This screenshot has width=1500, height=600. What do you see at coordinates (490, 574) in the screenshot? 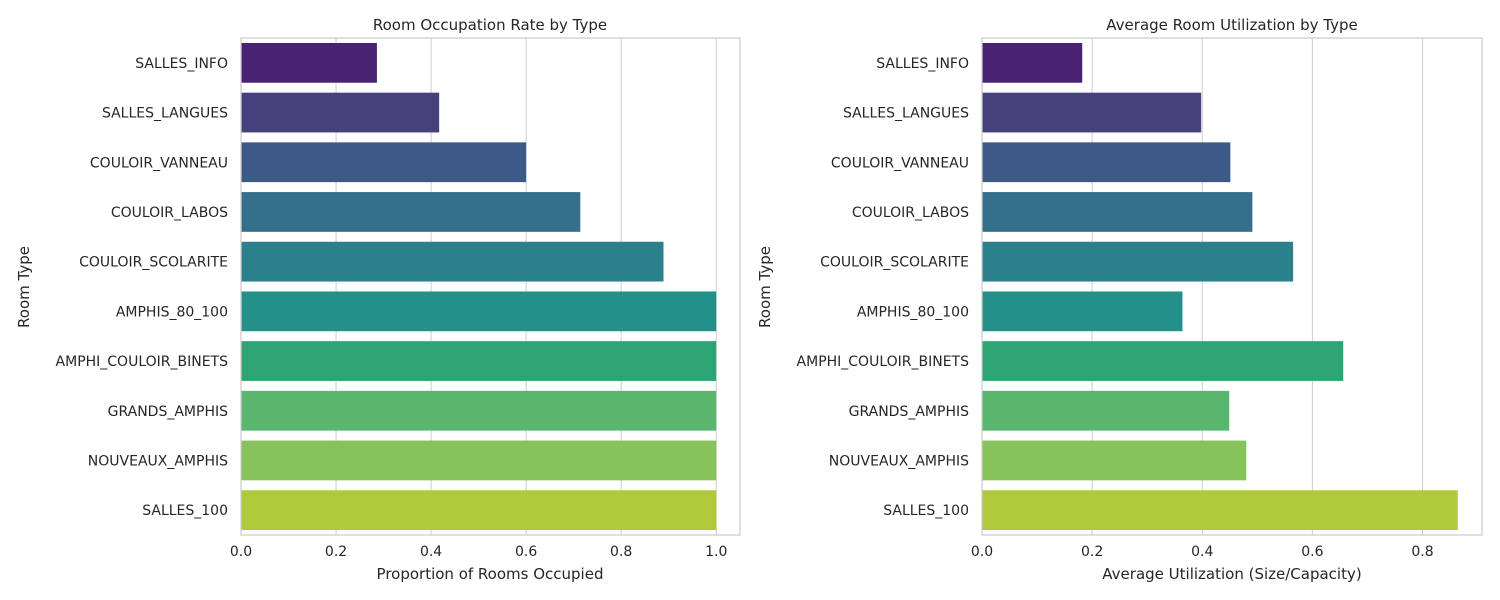
I see `x-axis-label: Proportion of Rooms Occupied` at bounding box center [490, 574].